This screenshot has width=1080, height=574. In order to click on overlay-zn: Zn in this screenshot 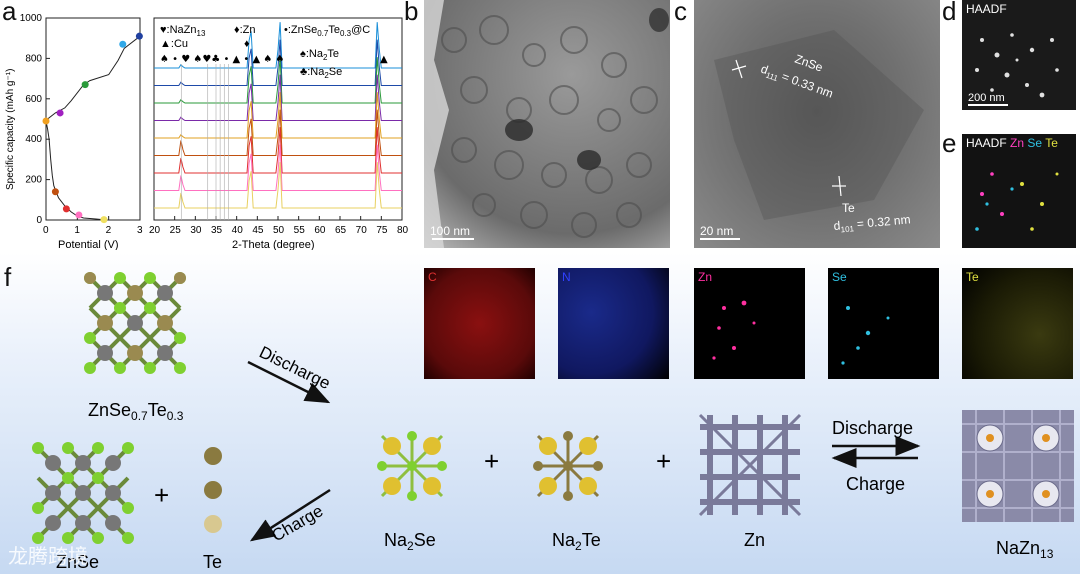, I will do `click(1017, 143)`.